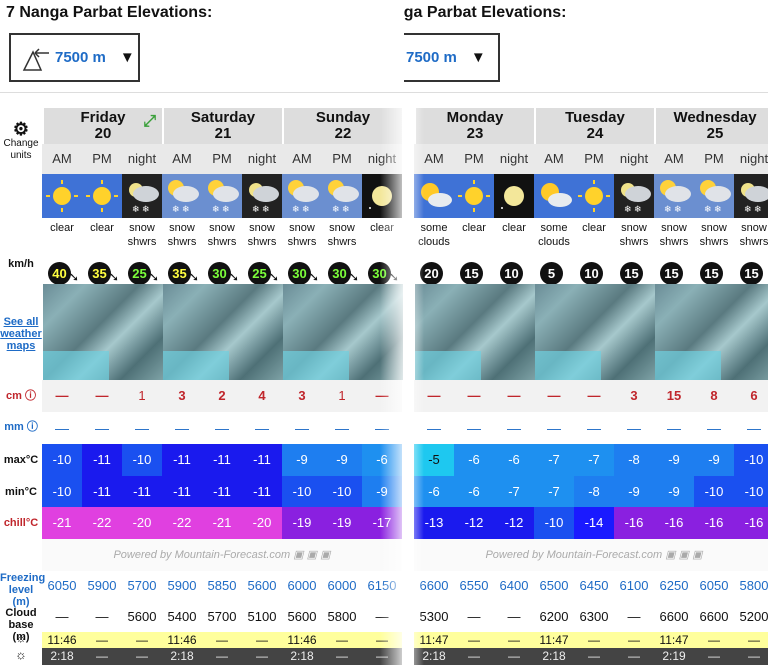 The image size is (768, 667). I want to click on snow-showers-weather-icon: ❄ ❄, so click(751, 196).